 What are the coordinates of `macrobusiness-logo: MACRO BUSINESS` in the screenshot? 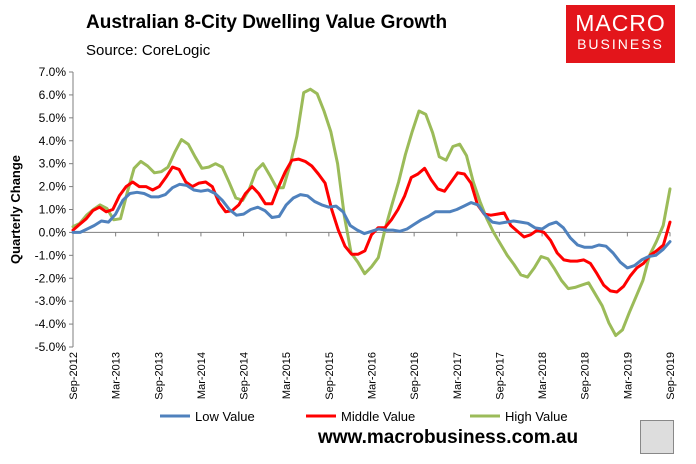 It's located at (620, 34).